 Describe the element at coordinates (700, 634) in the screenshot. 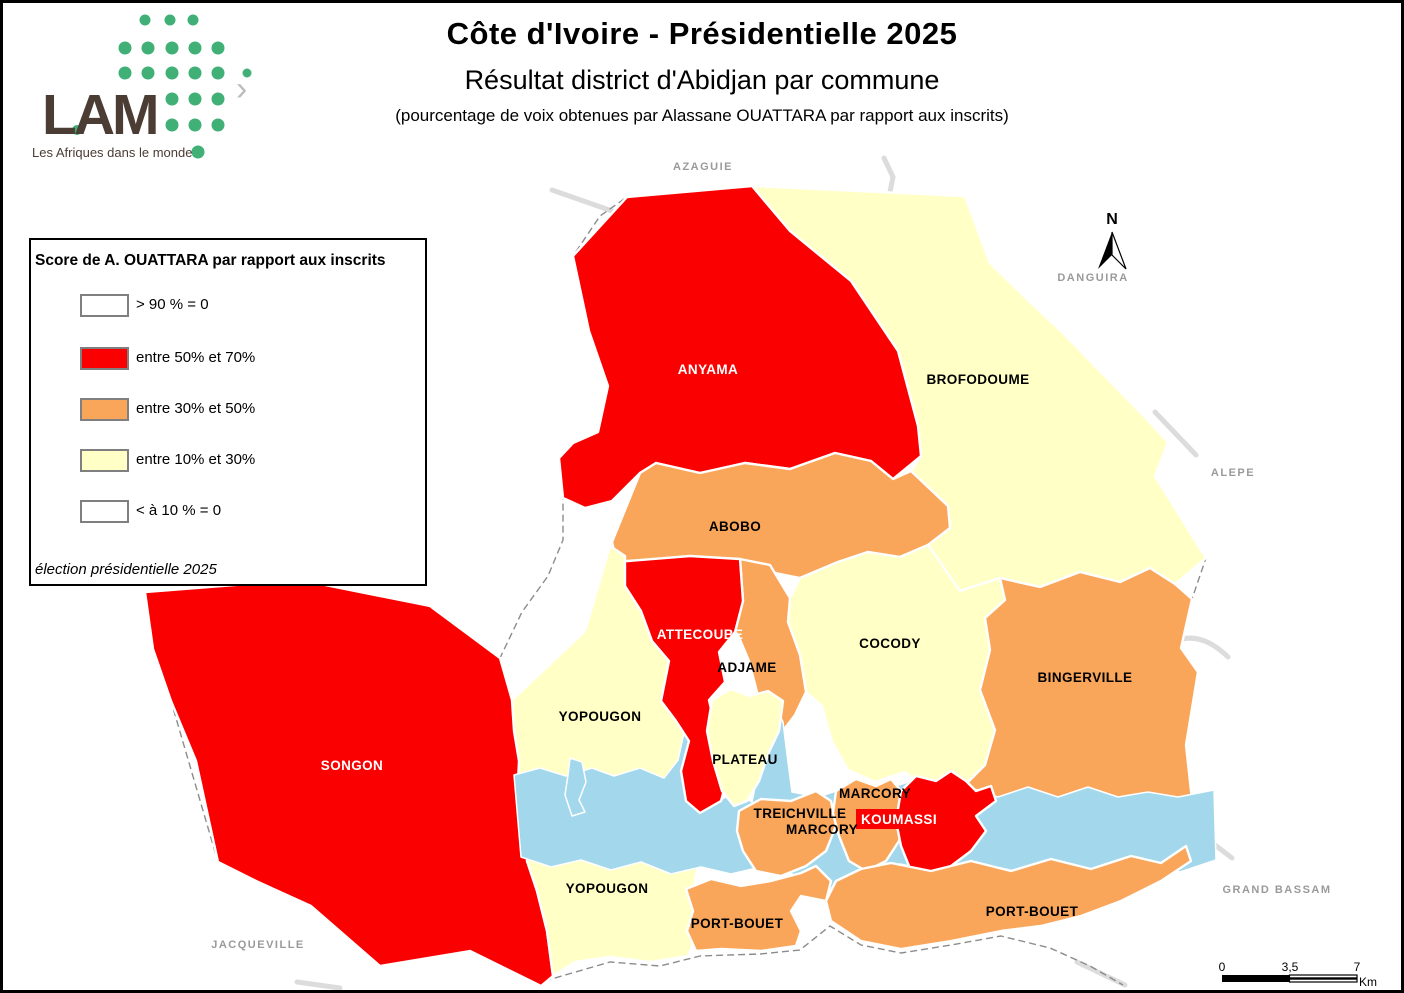

I see `label-attecoube: ATTECOUBE` at that location.